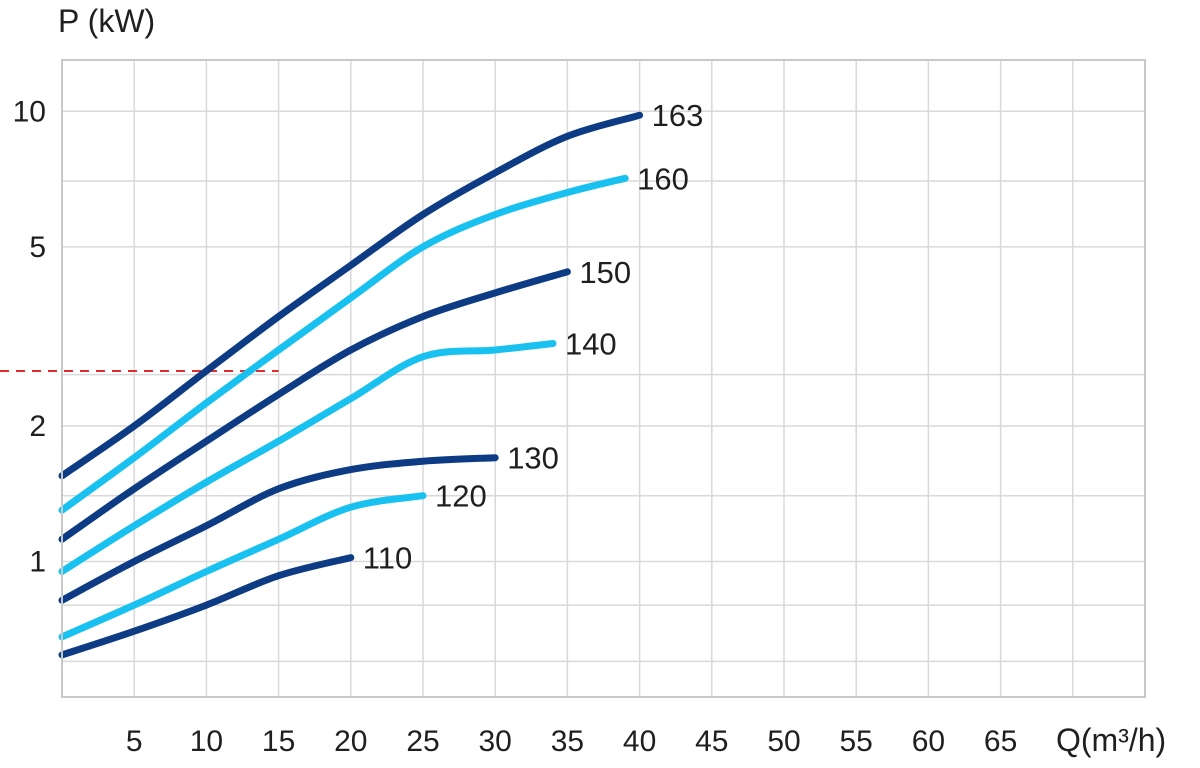 The height and width of the screenshot is (768, 1200). Describe the element at coordinates (639, 741) in the screenshot. I see `x-tick-label: 40` at that location.